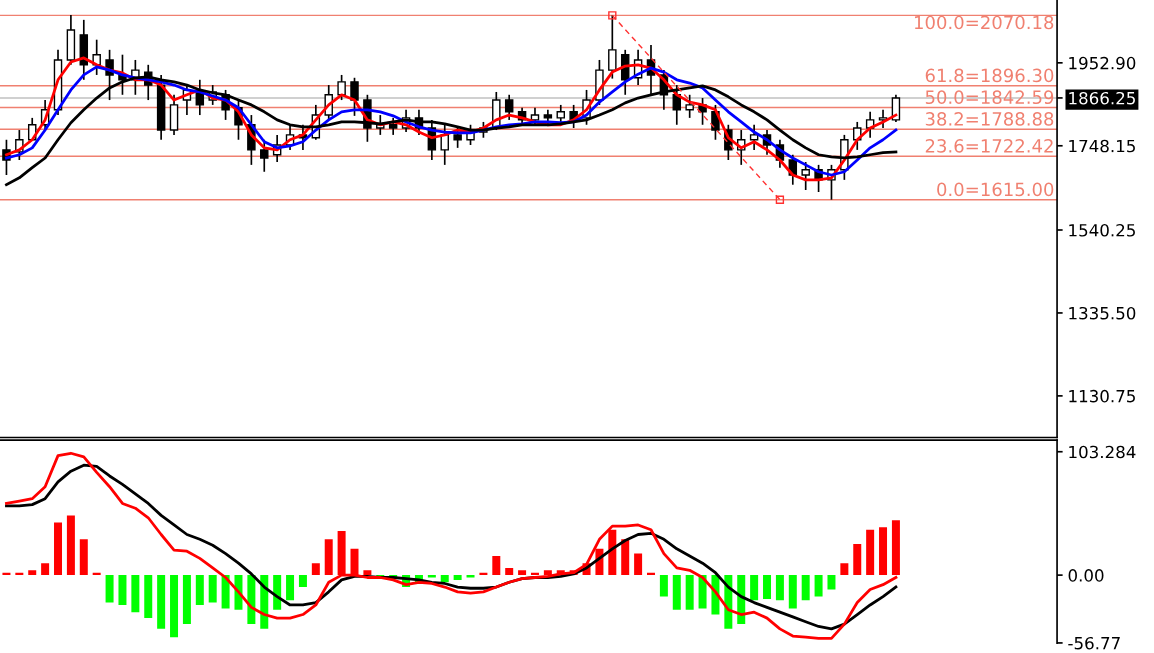  Describe the element at coordinates (1102, 230) in the screenshot. I see `y-tick-label: 1540.25` at that location.